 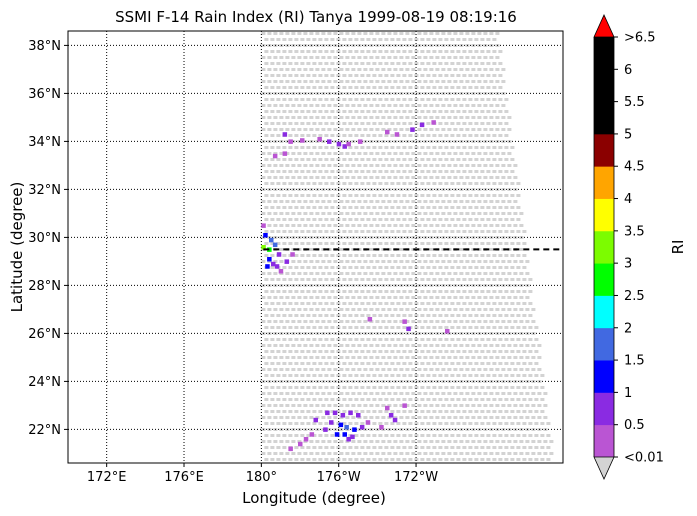 I want to click on y-tick-label: 24°N, so click(x=44, y=382).